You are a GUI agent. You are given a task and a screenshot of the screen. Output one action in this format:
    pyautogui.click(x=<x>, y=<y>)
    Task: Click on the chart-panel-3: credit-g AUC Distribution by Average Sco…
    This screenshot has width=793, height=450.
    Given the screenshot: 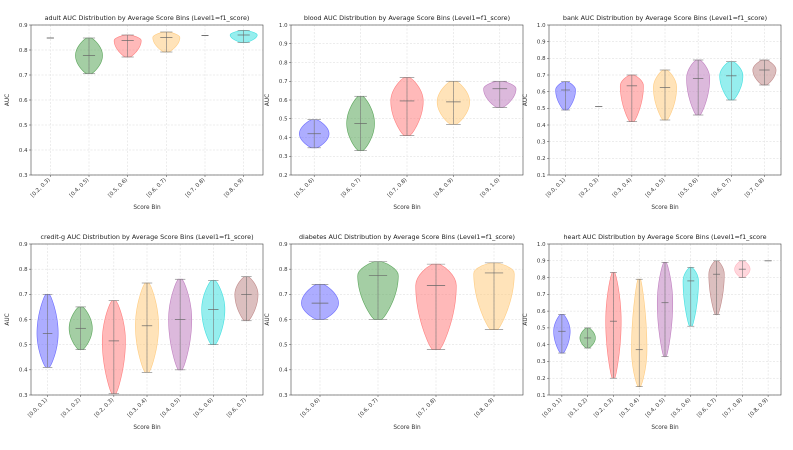 What is the action you would take?
    pyautogui.click(x=134, y=332)
    